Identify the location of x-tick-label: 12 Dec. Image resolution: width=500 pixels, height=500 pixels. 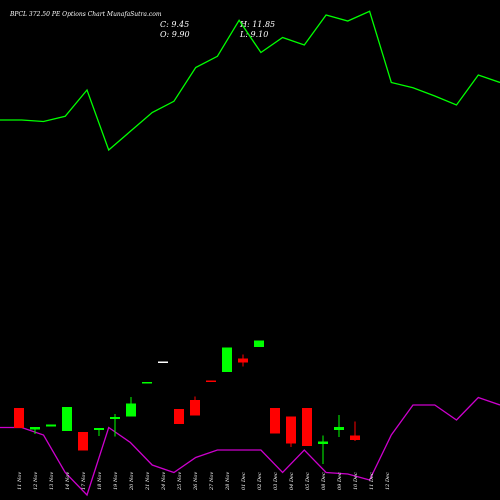
(388, 481).